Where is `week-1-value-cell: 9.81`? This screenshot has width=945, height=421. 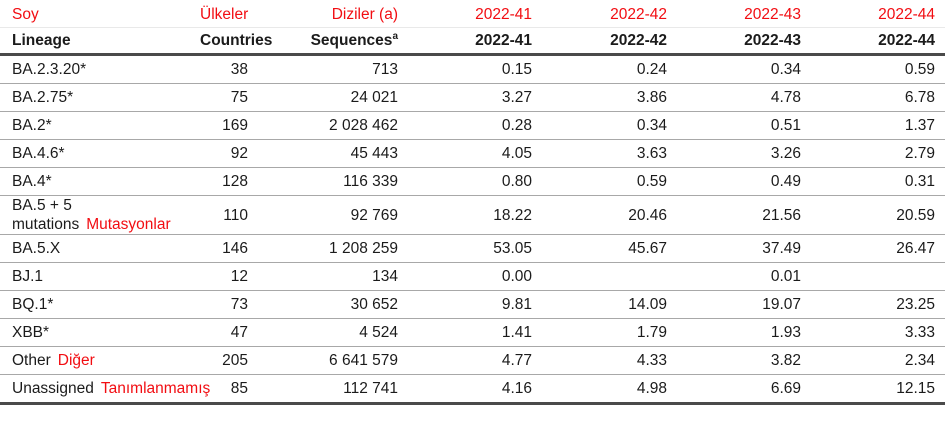
week-1-value-cell: 9.81 is located at coordinates (475, 304).